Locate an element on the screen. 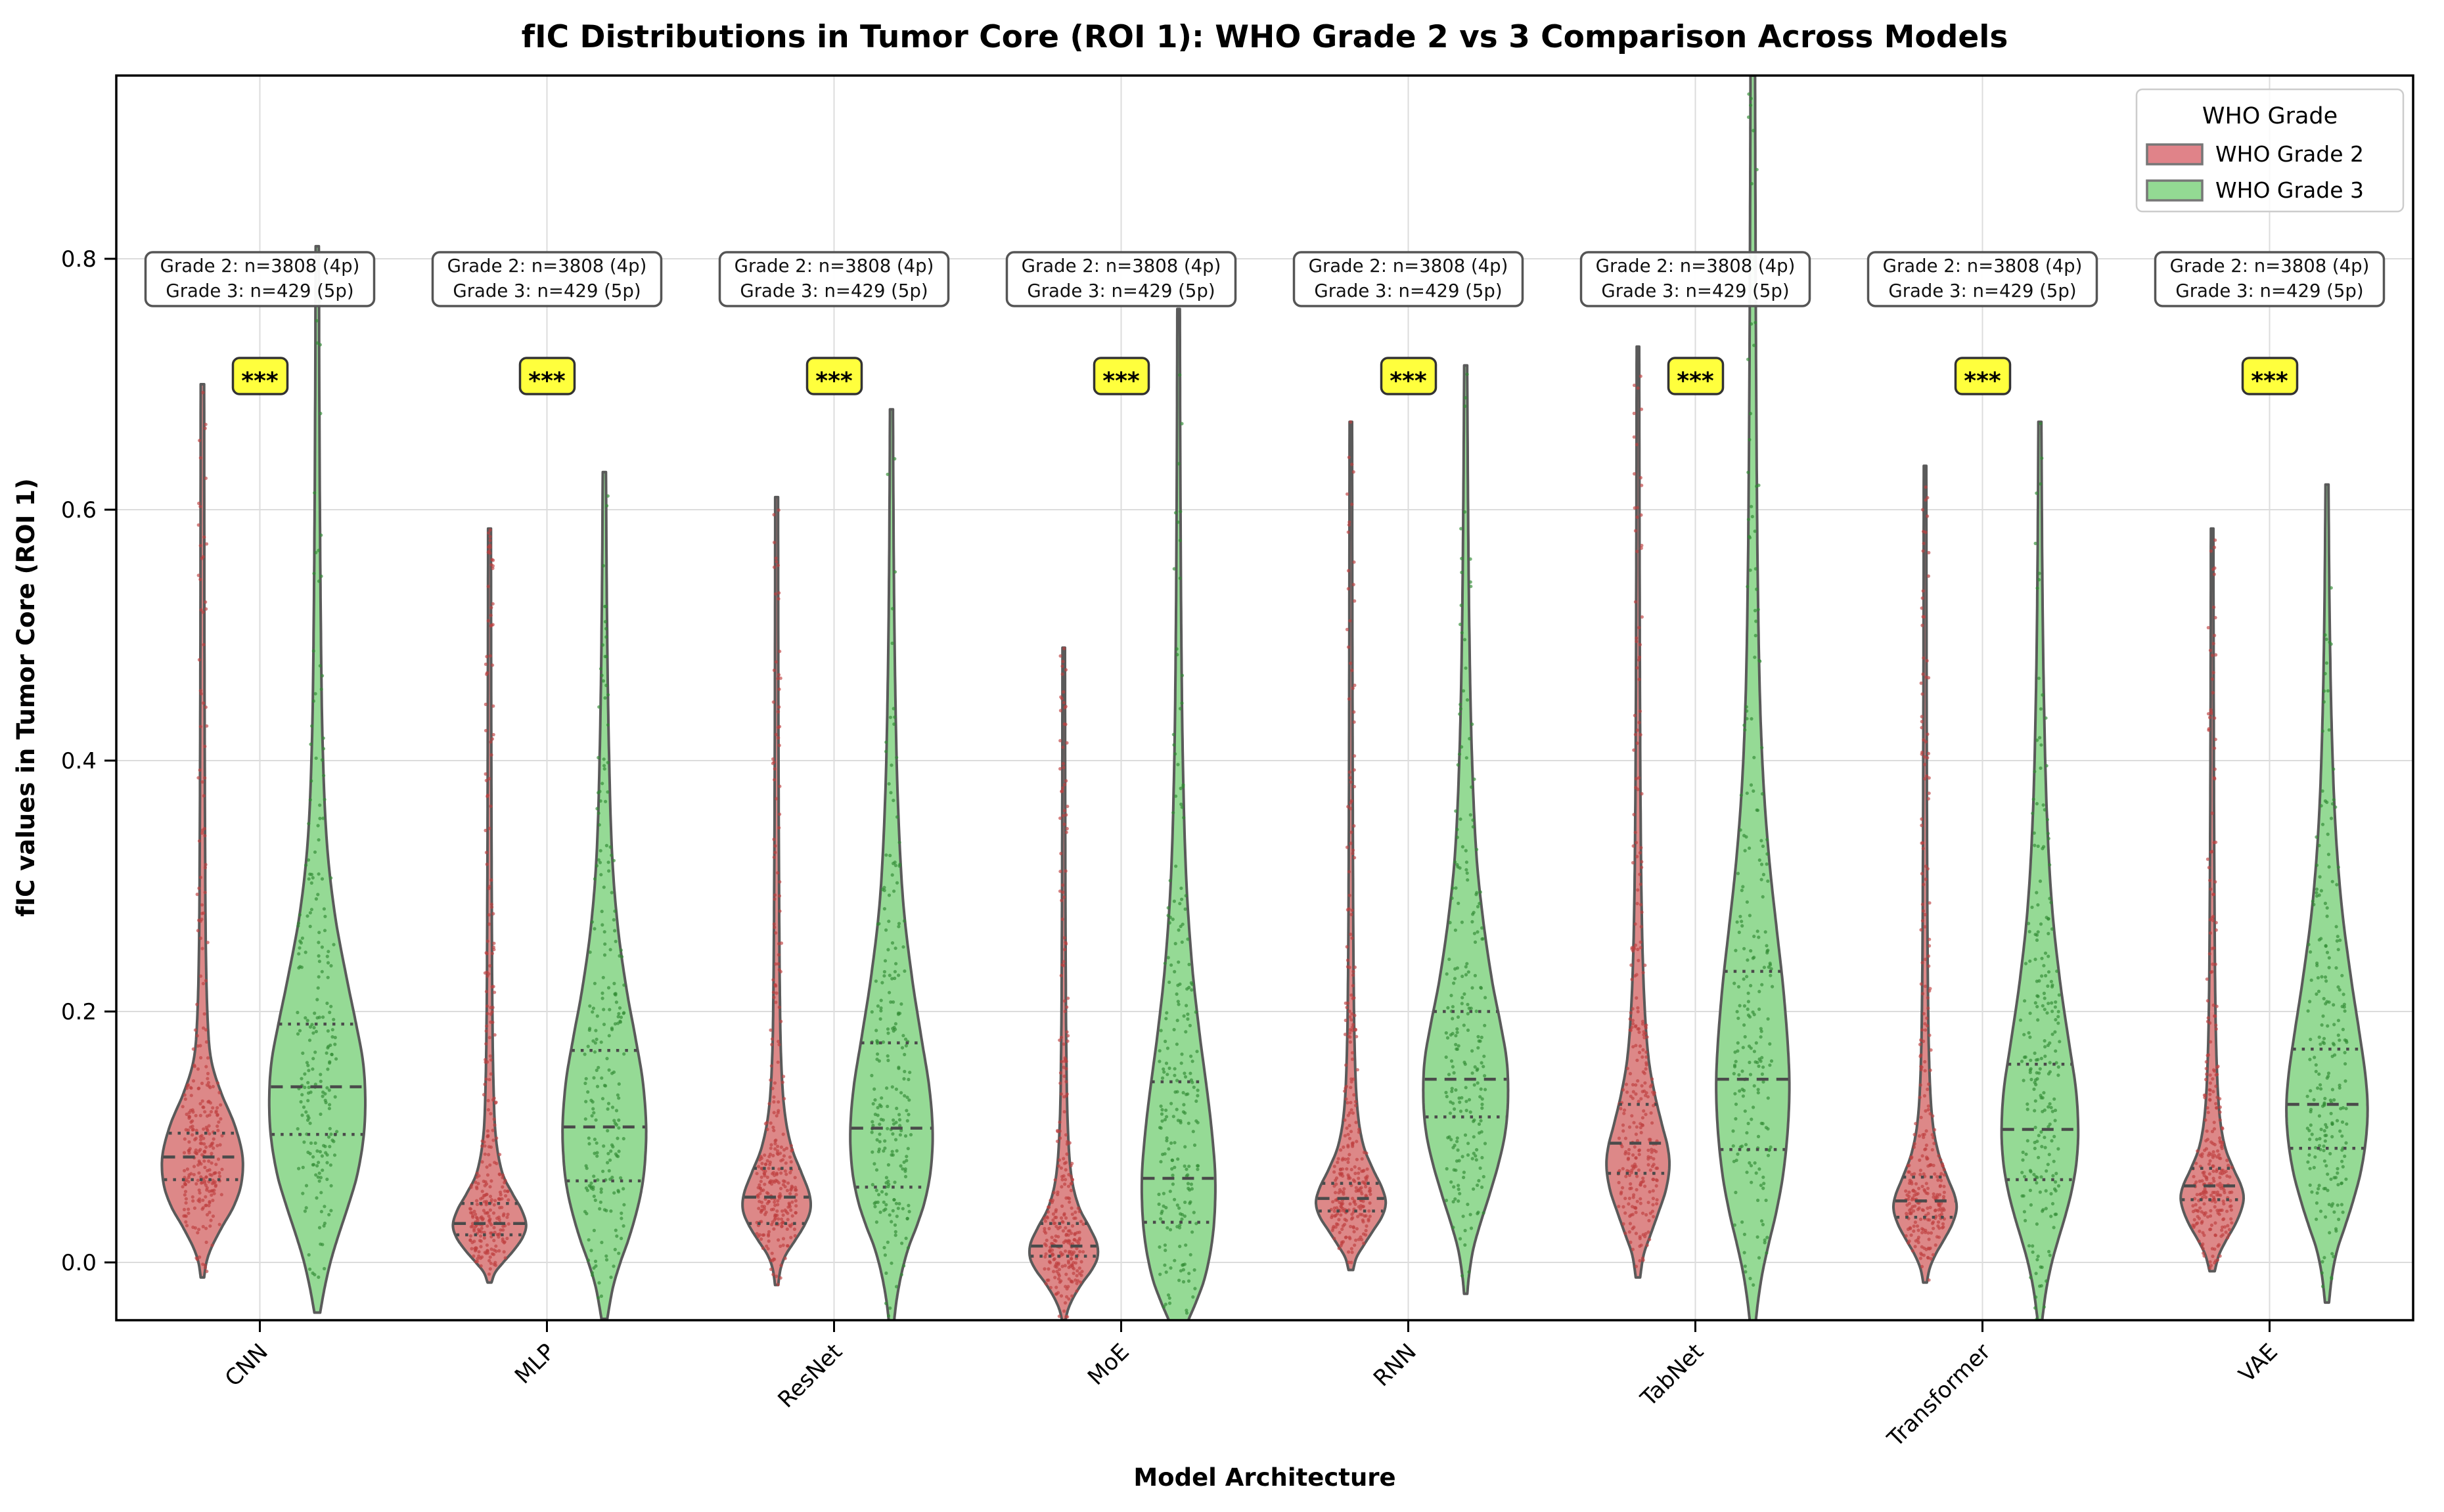 The width and height of the screenshot is (2444, 1512). legend-item-grade3: WHO Grade 3 is located at coordinates (2255, 190).